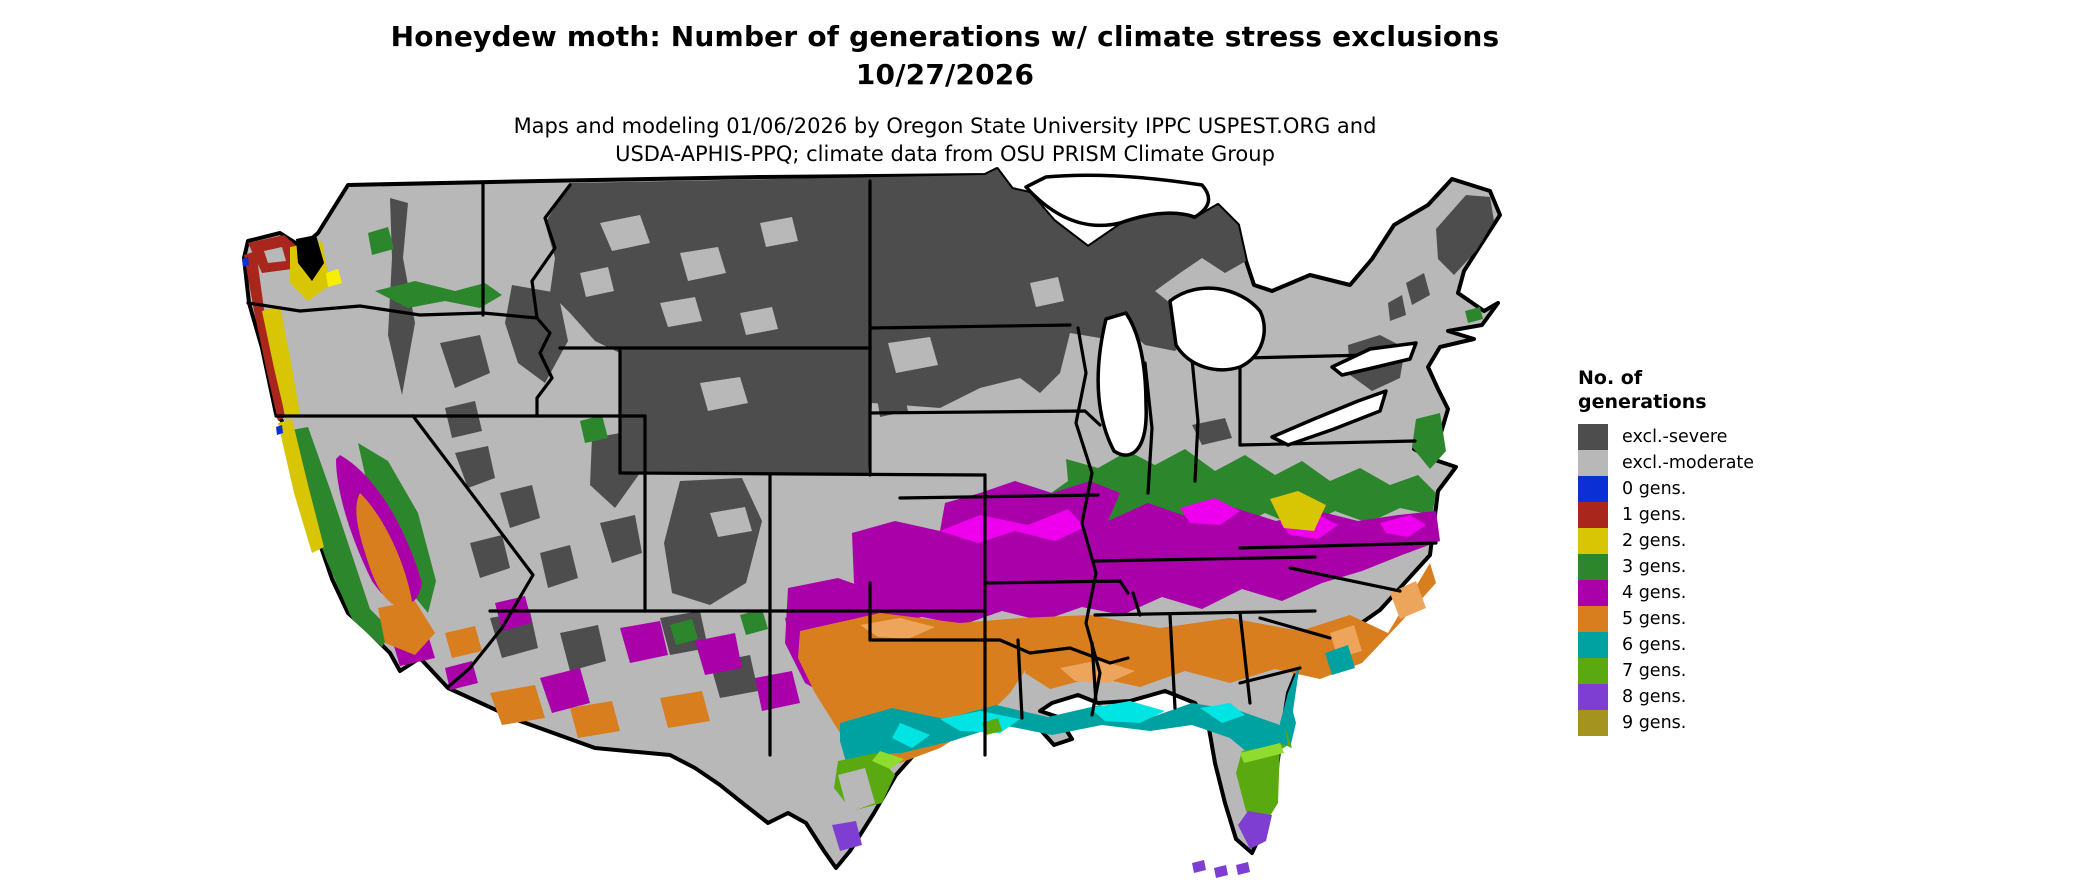 The image size is (2100, 892). What do you see at coordinates (1708, 515) in the screenshot?
I see `legend-item: 1 gens.` at bounding box center [1708, 515].